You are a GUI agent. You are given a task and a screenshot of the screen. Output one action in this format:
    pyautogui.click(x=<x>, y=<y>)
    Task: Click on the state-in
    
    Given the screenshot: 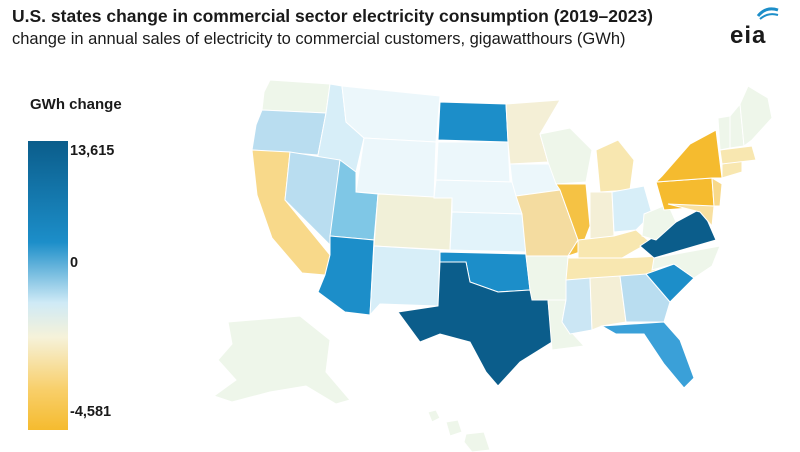 What is the action you would take?
    pyautogui.click(x=602, y=216)
    